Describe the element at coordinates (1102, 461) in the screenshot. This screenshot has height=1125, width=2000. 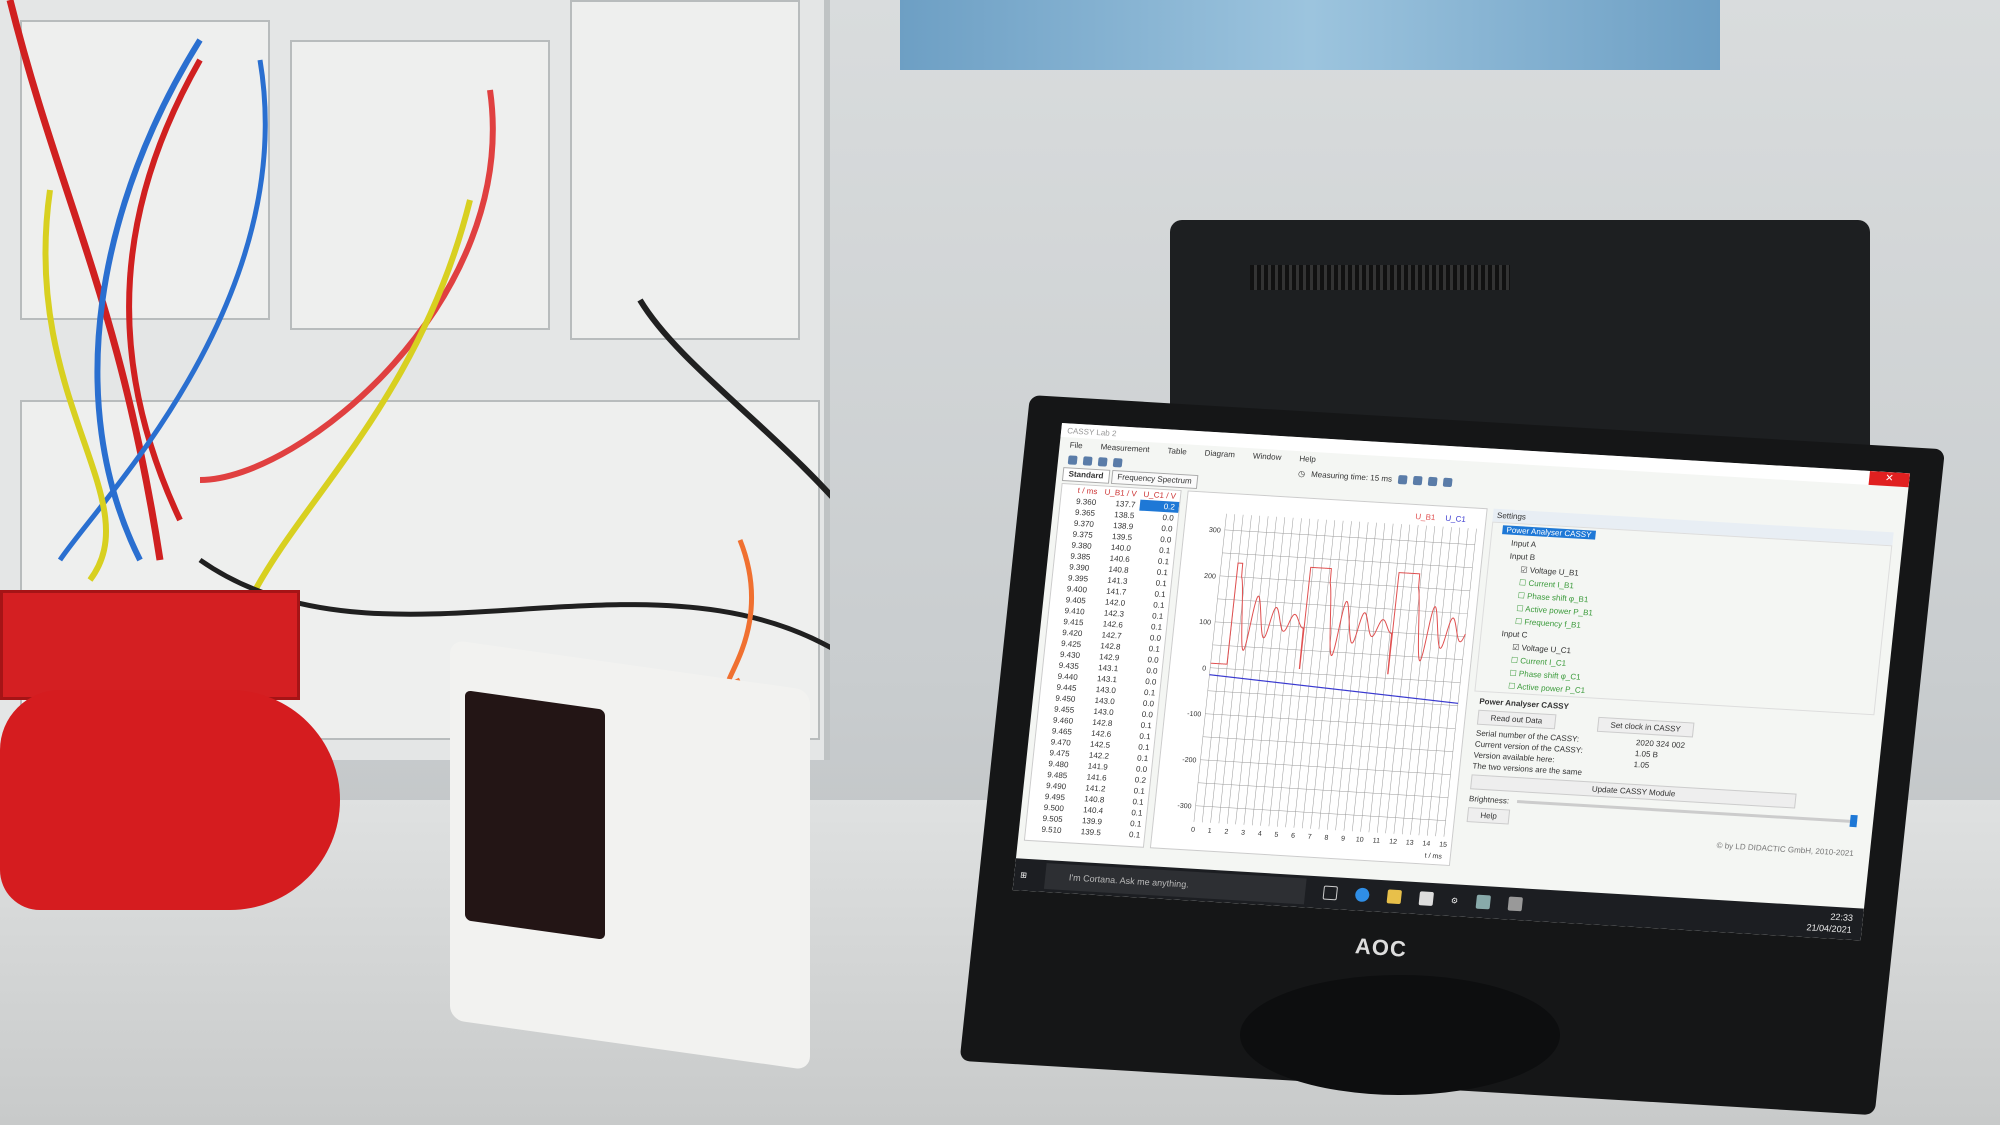
I see `save-icon` at that location.